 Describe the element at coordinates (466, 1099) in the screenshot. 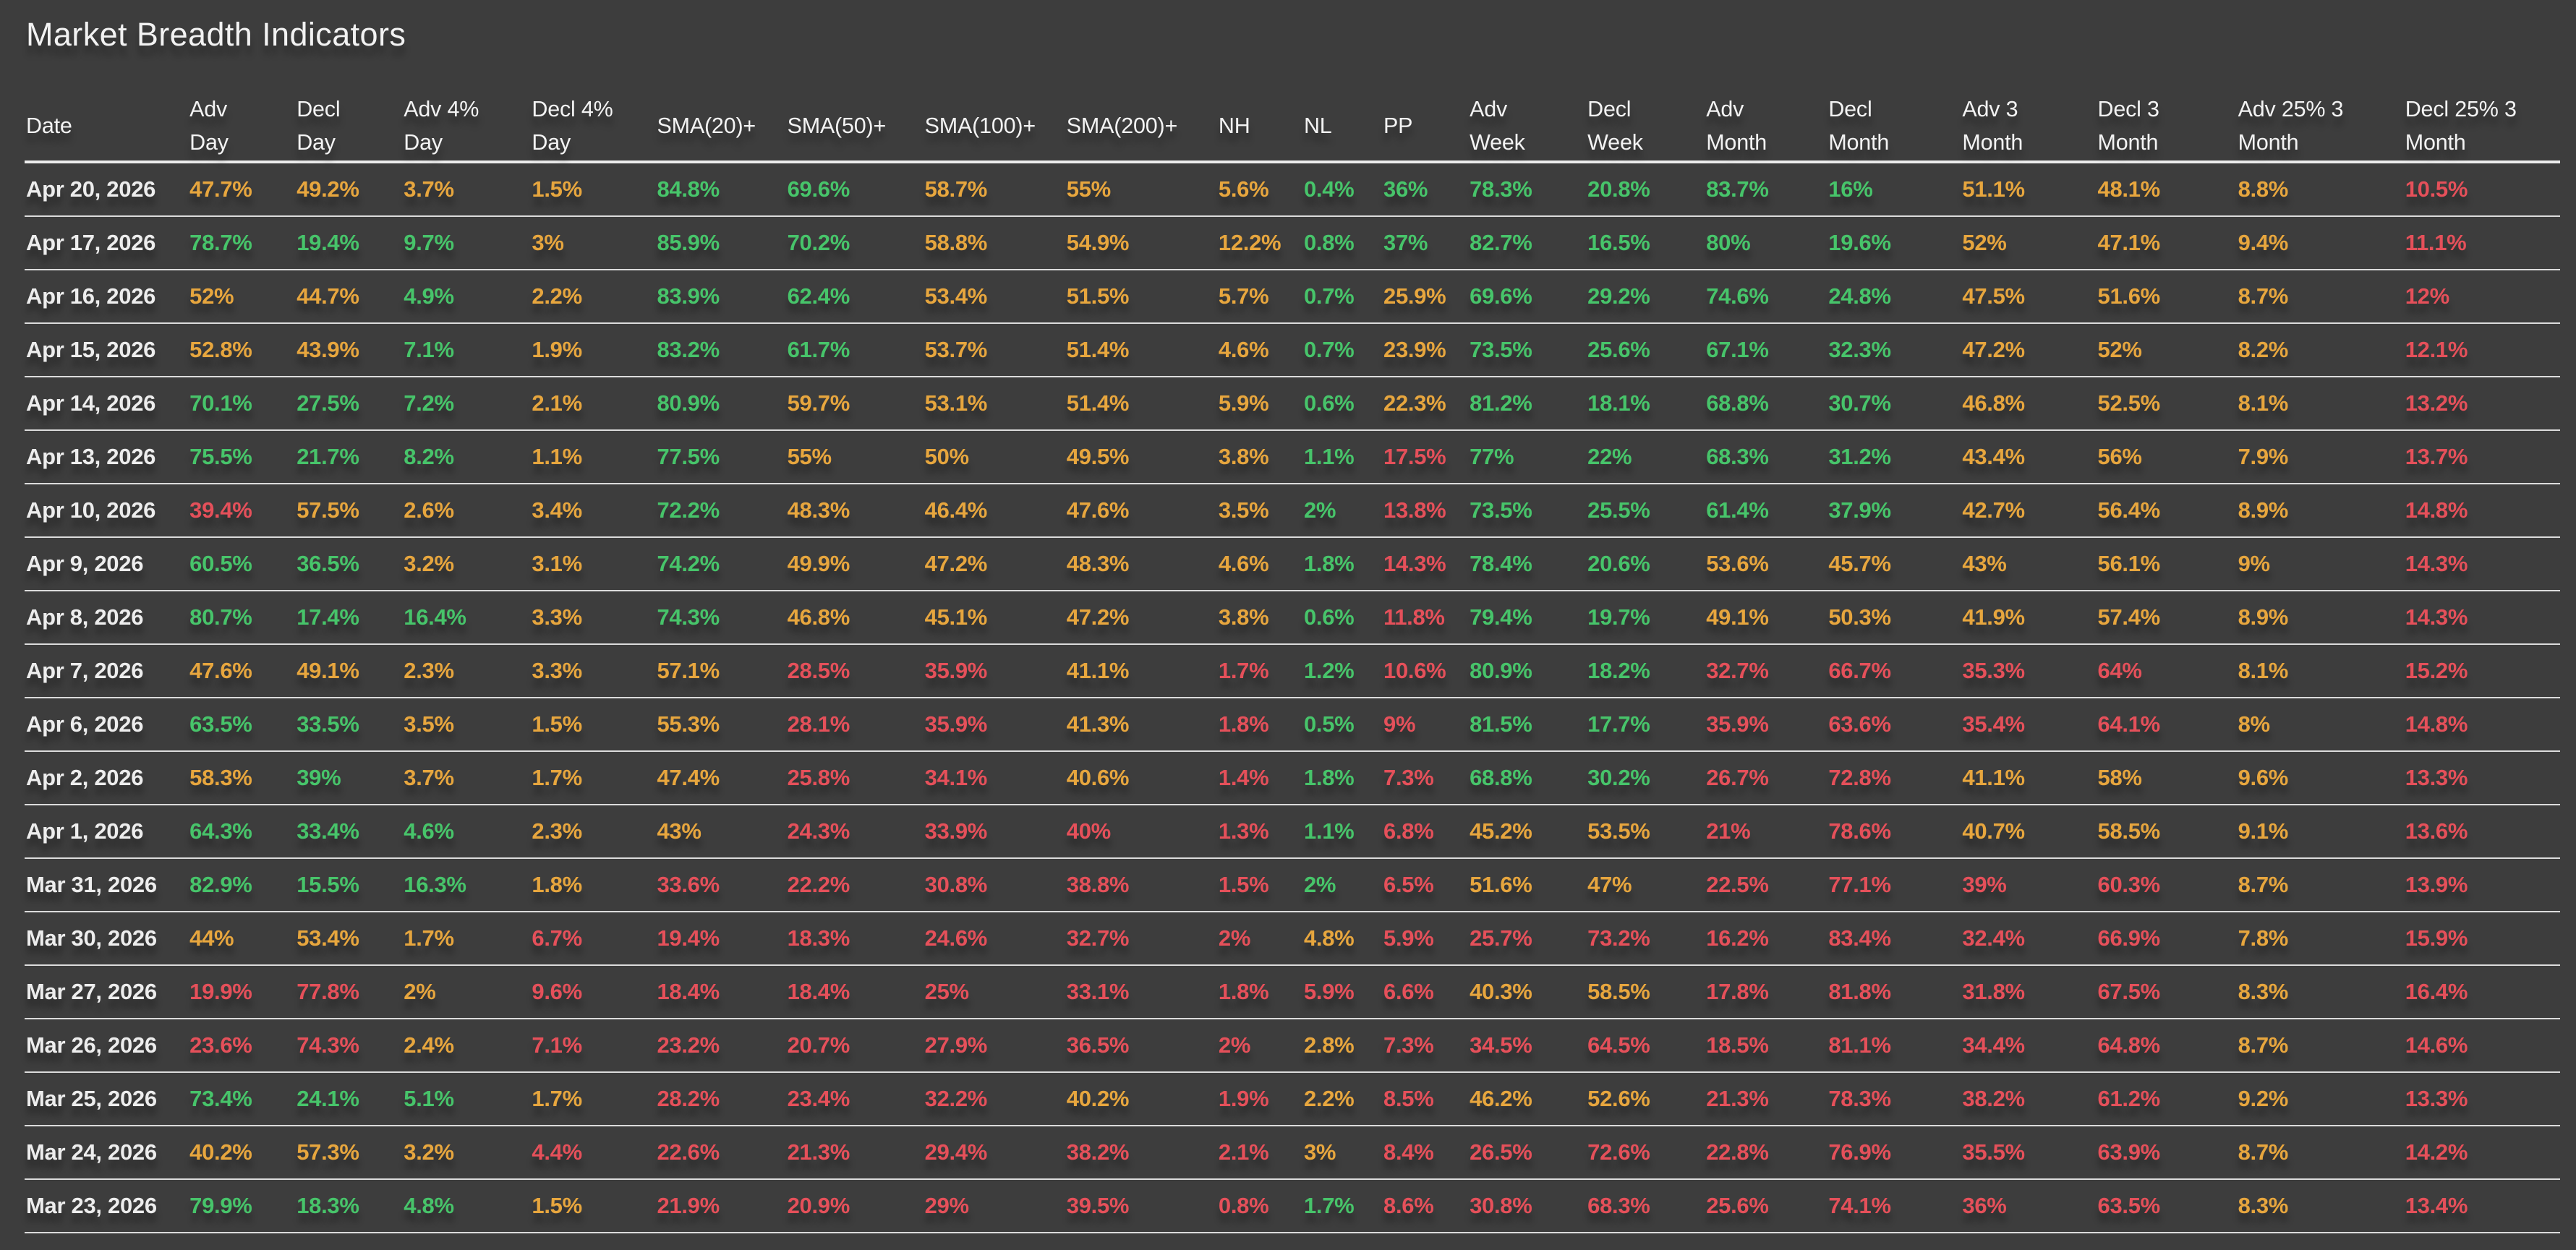

I see `cell-adv-4pct-day: 5.1%` at that location.